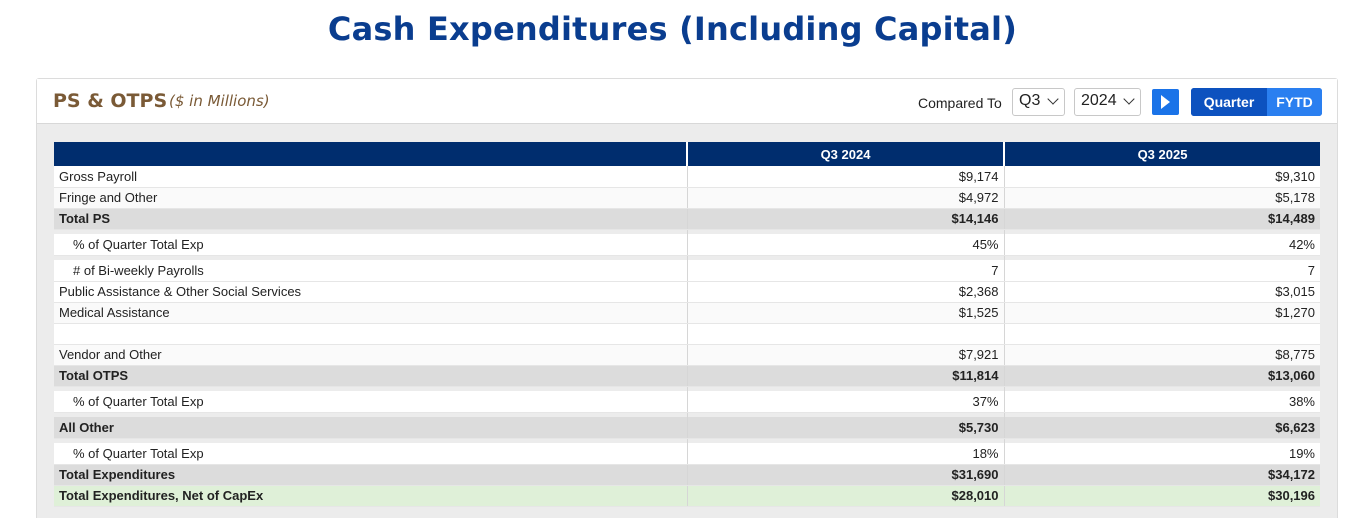 The image size is (1345, 518). What do you see at coordinates (1229, 102) in the screenshot?
I see `quarter-toggle-button: Quarter` at bounding box center [1229, 102].